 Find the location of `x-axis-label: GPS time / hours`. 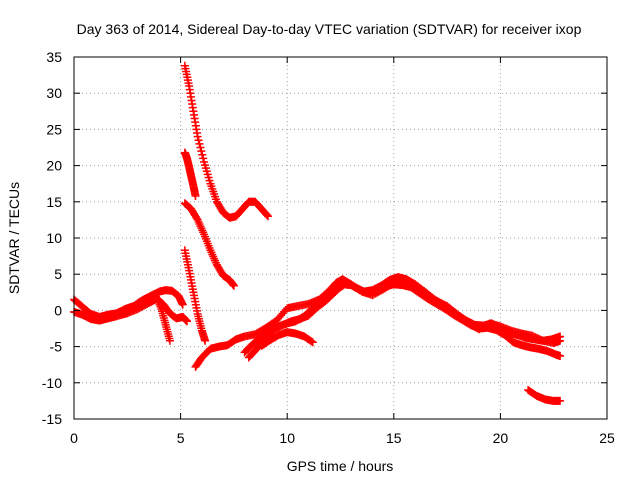

x-axis-label: GPS time / hours is located at coordinates (340, 466).